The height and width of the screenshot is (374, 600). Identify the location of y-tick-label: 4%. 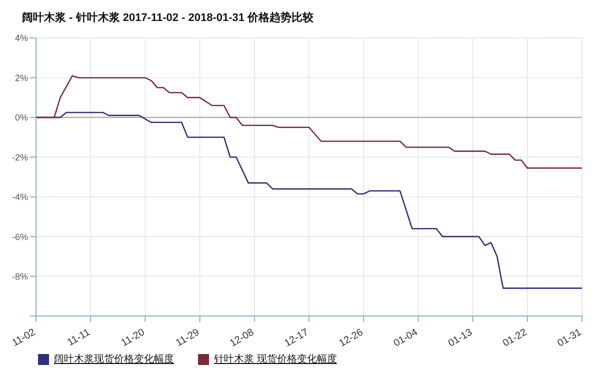
(21, 38).